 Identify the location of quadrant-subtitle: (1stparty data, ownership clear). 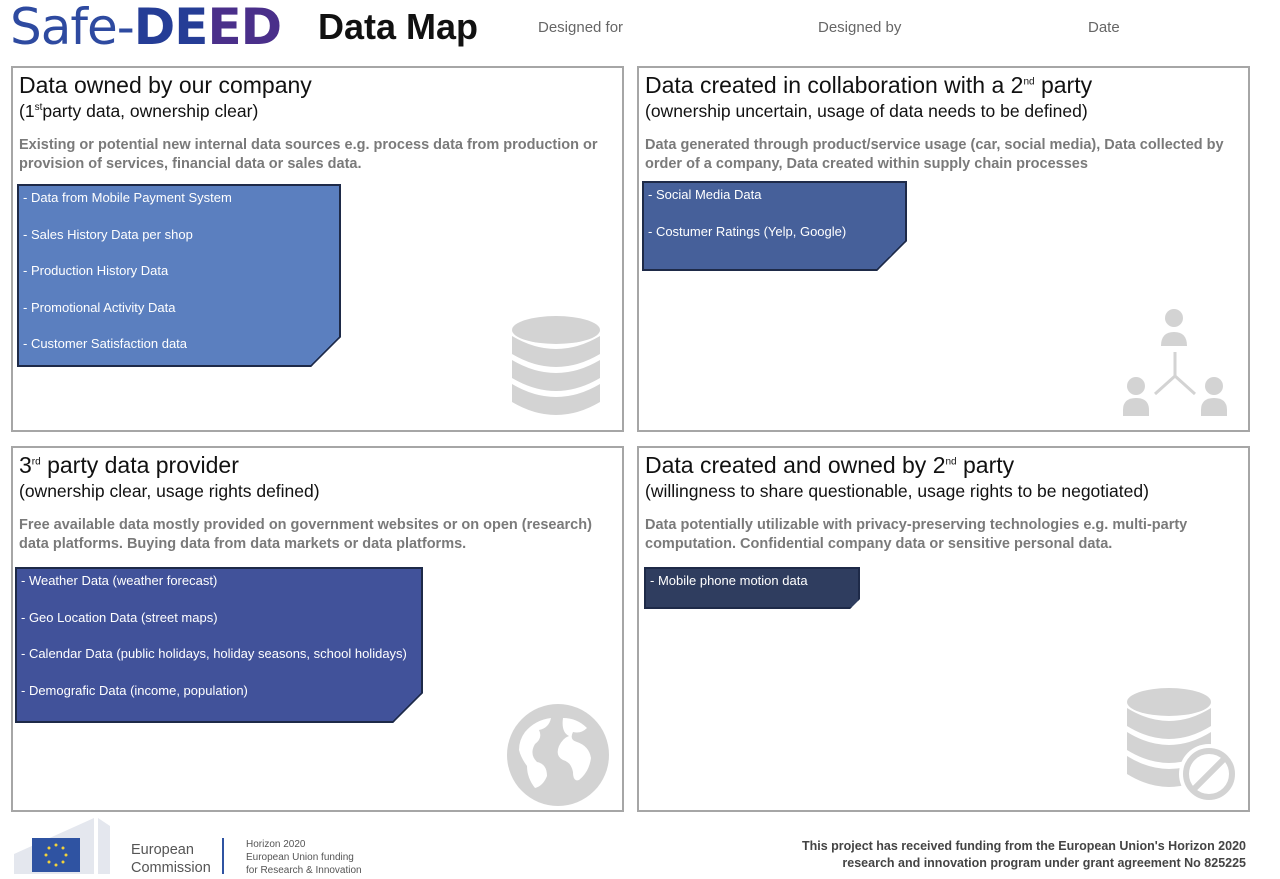
(139, 111).